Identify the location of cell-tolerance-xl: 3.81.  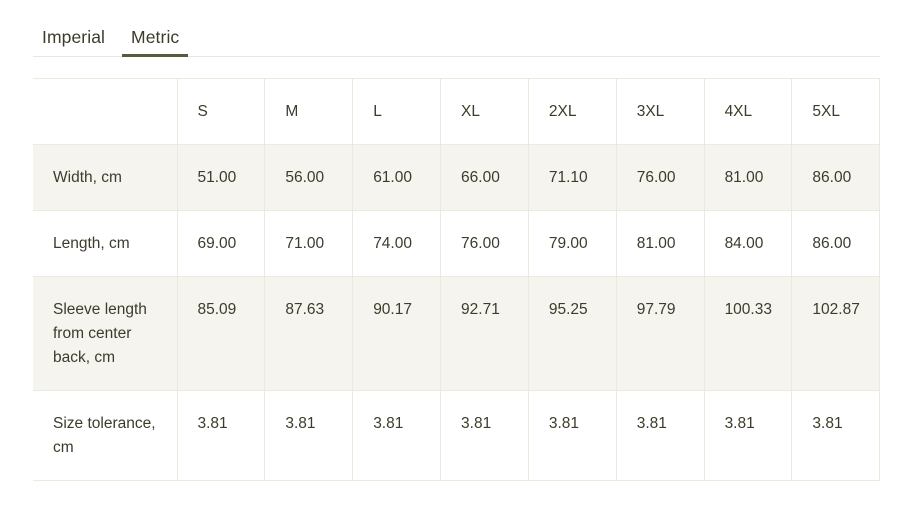
(484, 436).